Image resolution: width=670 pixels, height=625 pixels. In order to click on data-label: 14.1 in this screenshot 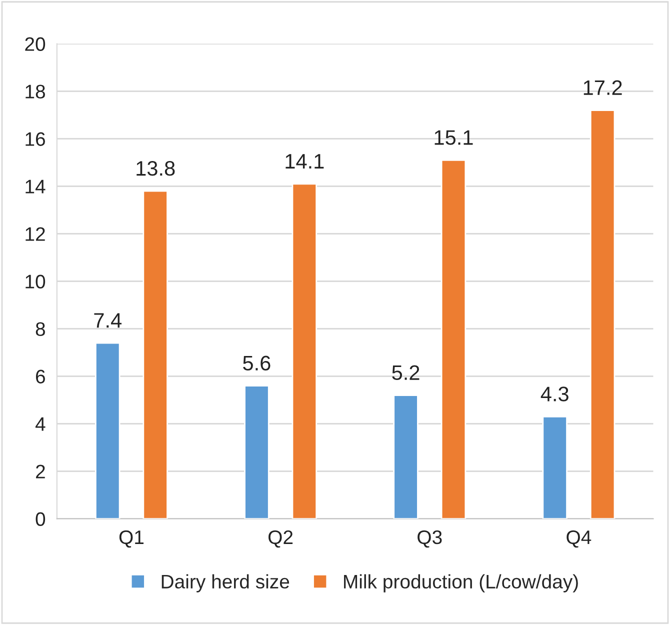, I will do `click(305, 161)`.